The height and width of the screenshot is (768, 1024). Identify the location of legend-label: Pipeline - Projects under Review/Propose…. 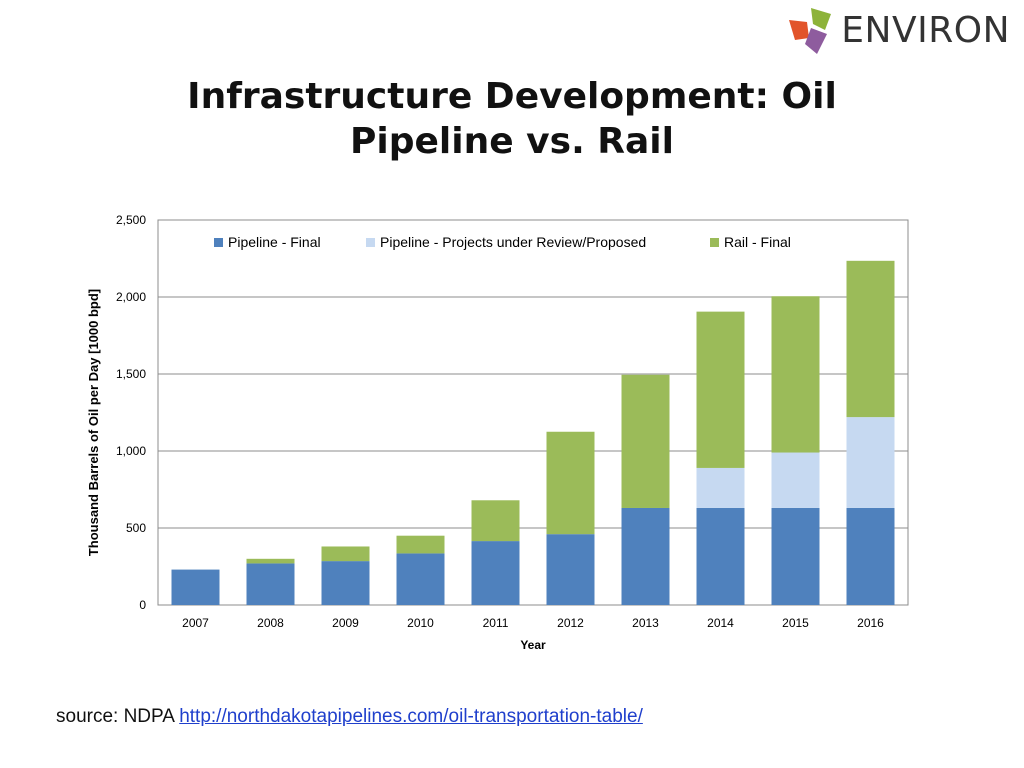
(513, 242).